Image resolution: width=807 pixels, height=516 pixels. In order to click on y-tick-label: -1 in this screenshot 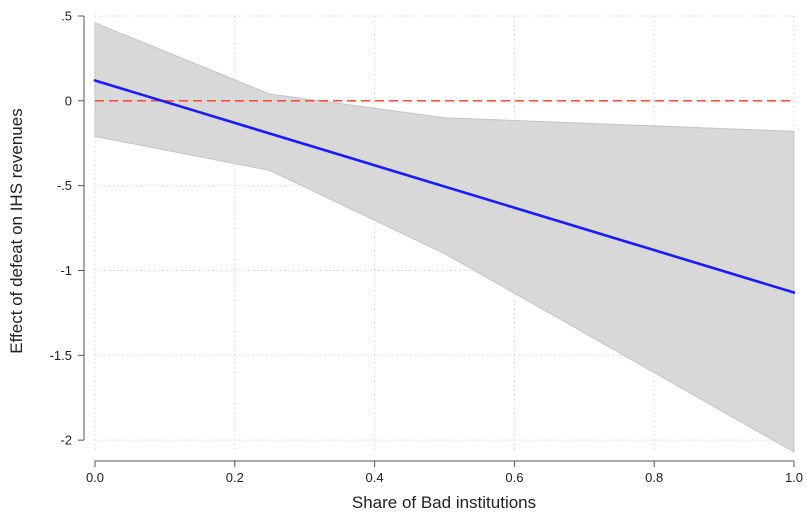, I will do `click(66, 270)`.